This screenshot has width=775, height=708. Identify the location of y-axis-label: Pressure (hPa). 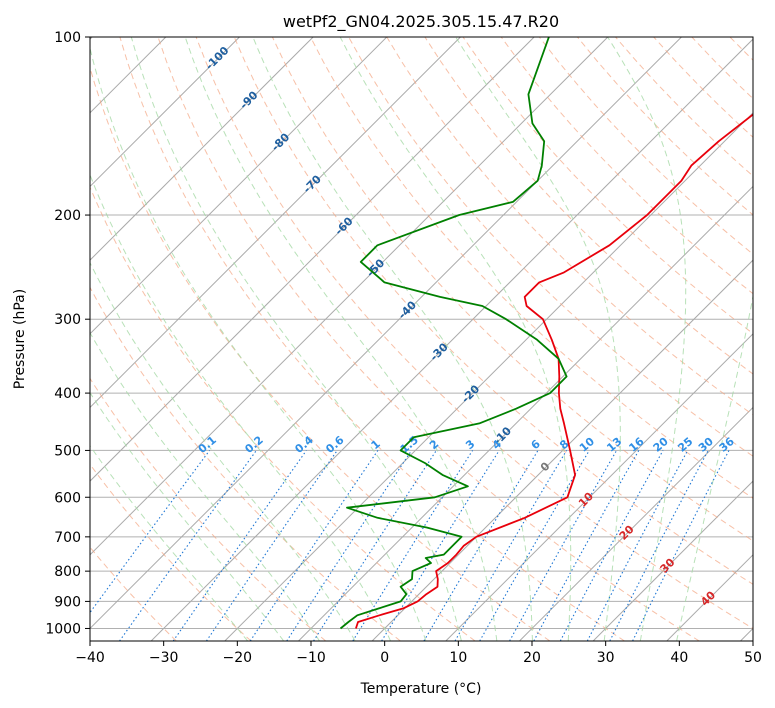
(20, 339).